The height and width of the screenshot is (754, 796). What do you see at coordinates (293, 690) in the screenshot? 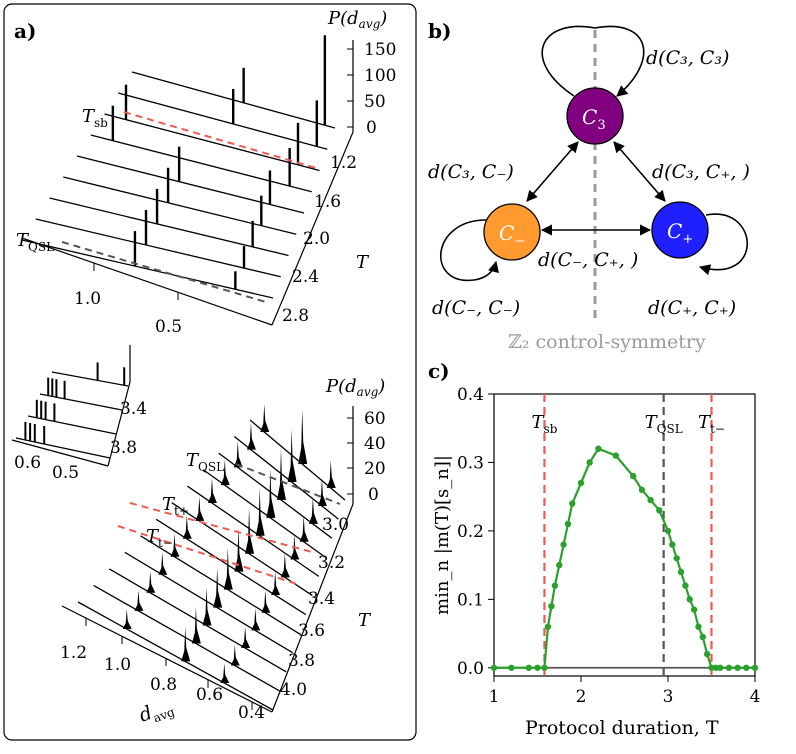
I see `bottom-t-tick: 4.0` at bounding box center [293, 690].